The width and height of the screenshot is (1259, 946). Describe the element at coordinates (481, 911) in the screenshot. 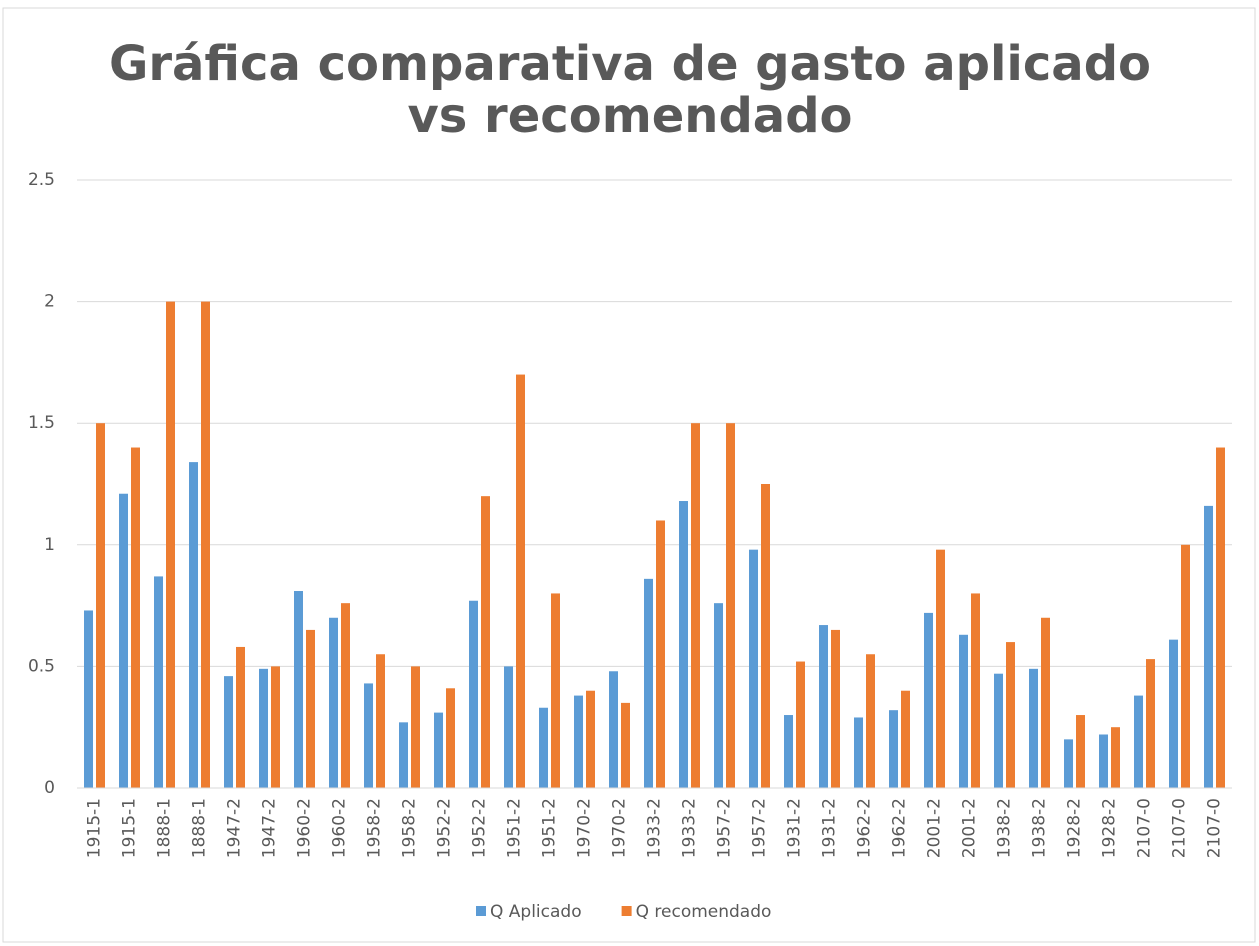

I see `legend-swatch` at that location.